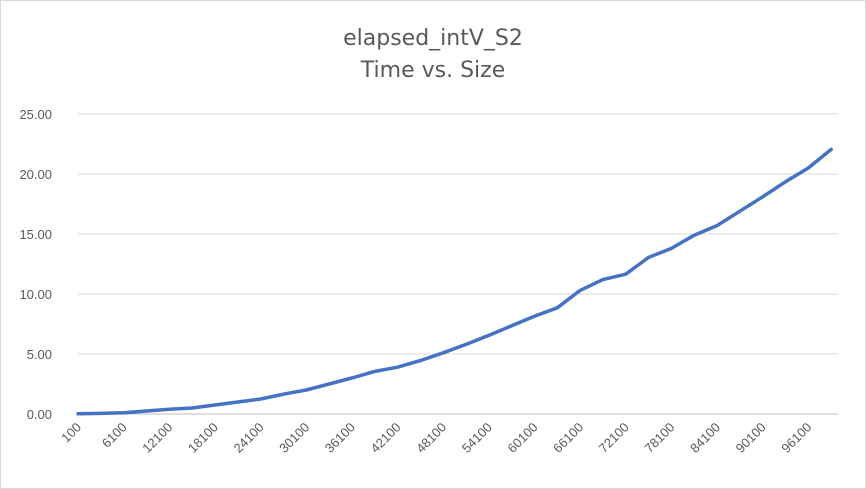 The image size is (866, 489). I want to click on x-tick-label: 12100, so click(157, 438).